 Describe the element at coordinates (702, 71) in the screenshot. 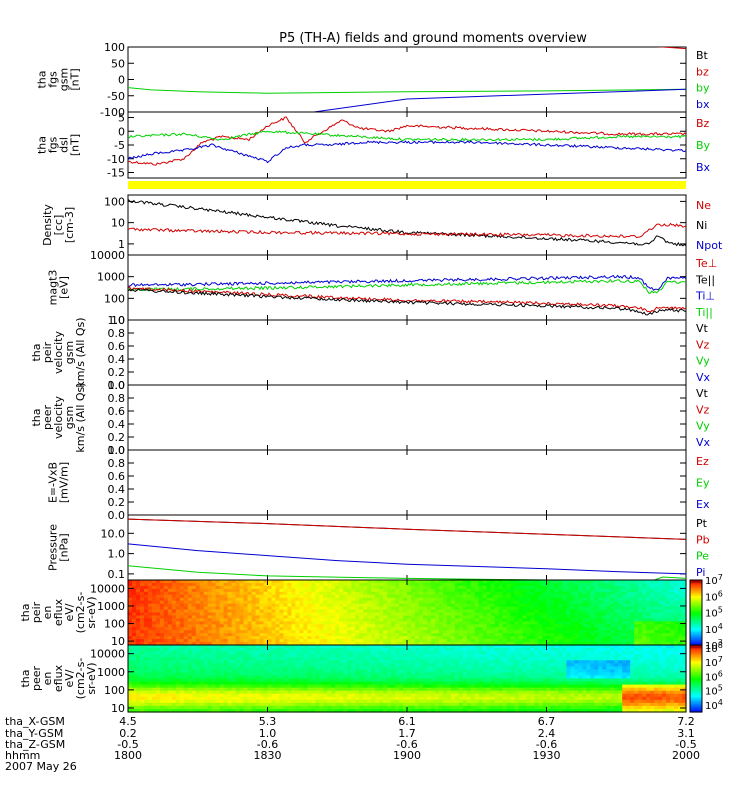

I see `legend-bz: bz` at that location.